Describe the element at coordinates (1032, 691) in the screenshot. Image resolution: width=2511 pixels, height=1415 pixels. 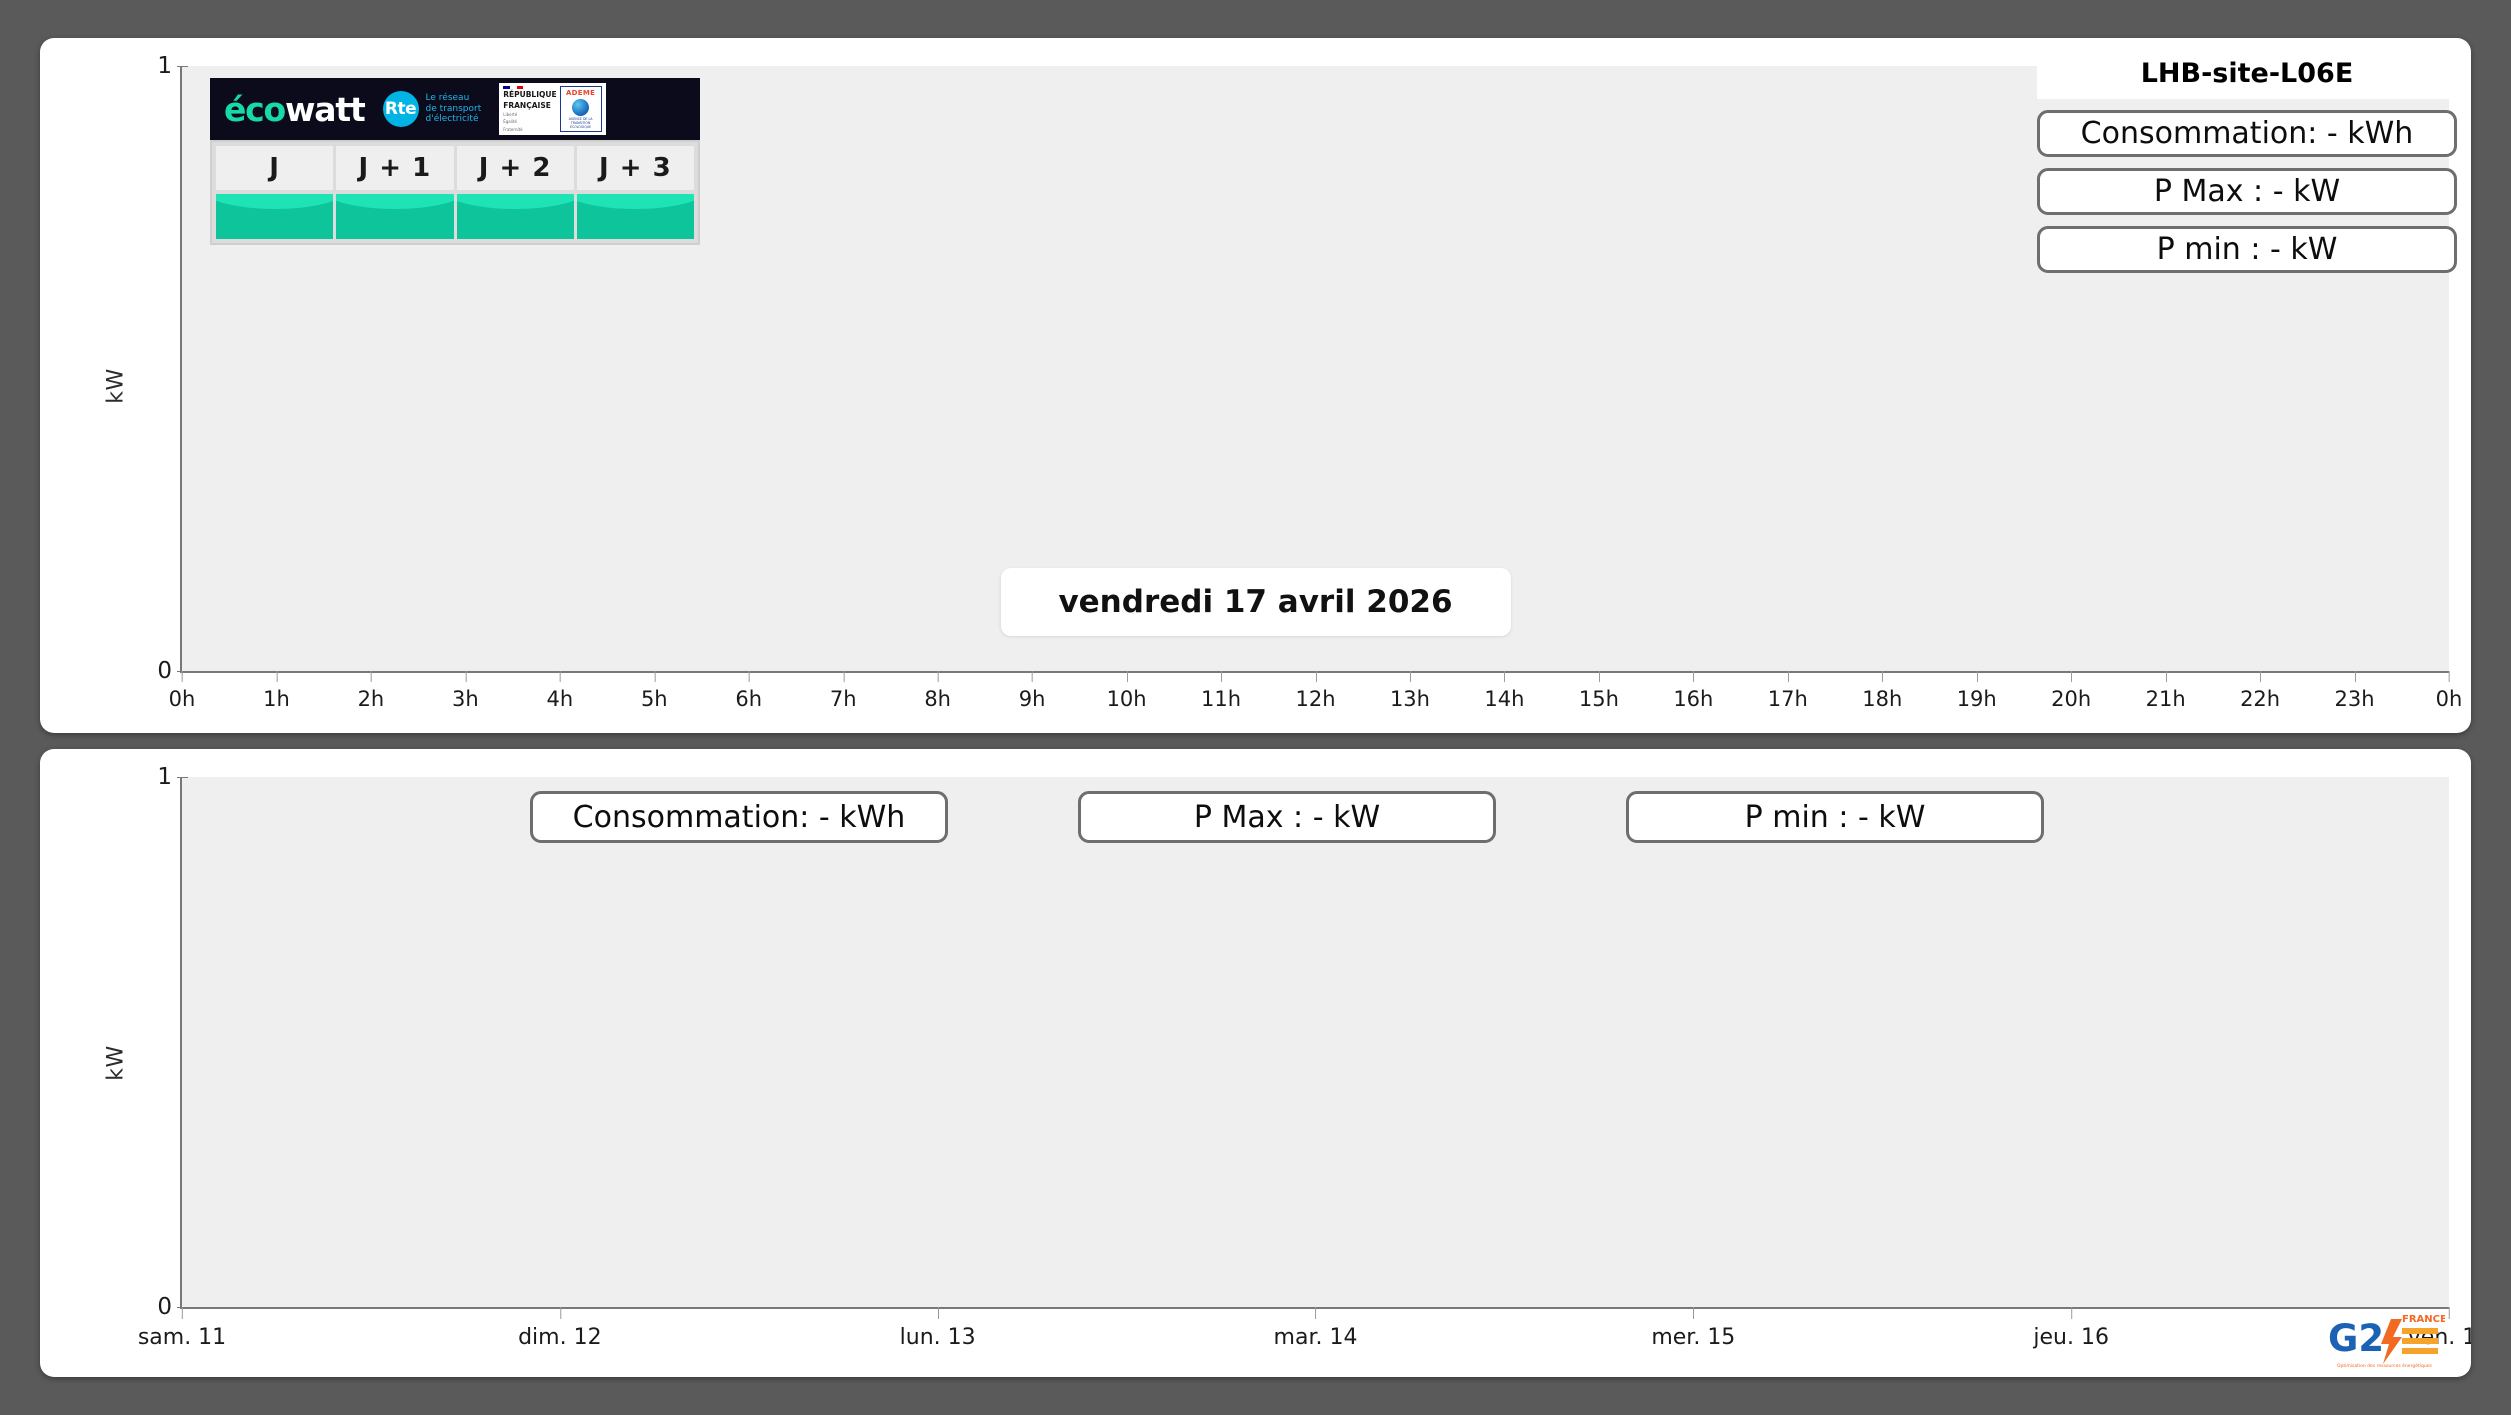
I see `x-tick-hour: 9h` at that location.